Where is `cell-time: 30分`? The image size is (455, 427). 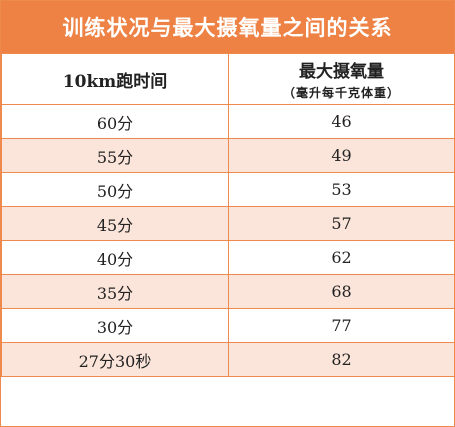
cell-time: 30分 is located at coordinates (115, 325).